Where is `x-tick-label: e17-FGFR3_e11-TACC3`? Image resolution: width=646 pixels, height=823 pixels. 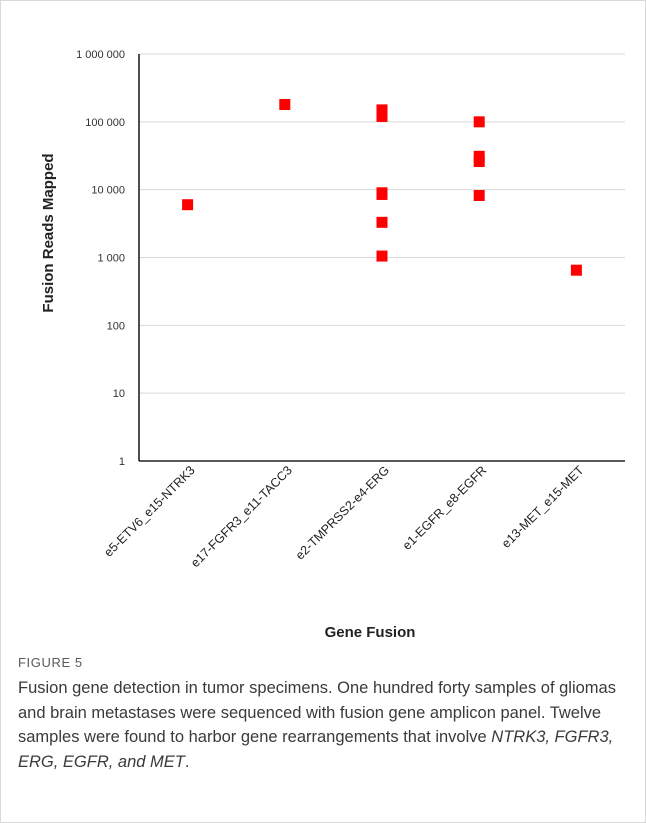 x-tick-label: e17-FGFR3_e11-TACC3 is located at coordinates (241, 516).